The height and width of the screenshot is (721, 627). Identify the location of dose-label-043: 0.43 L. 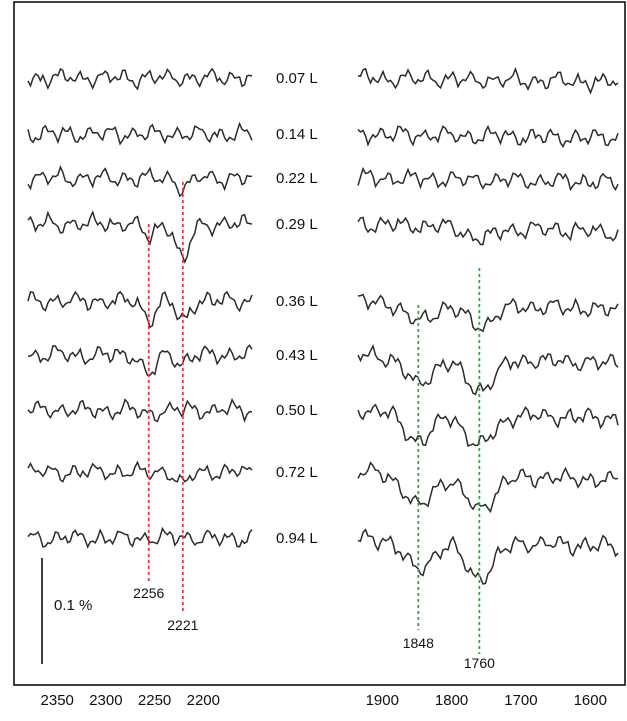
(297, 355).